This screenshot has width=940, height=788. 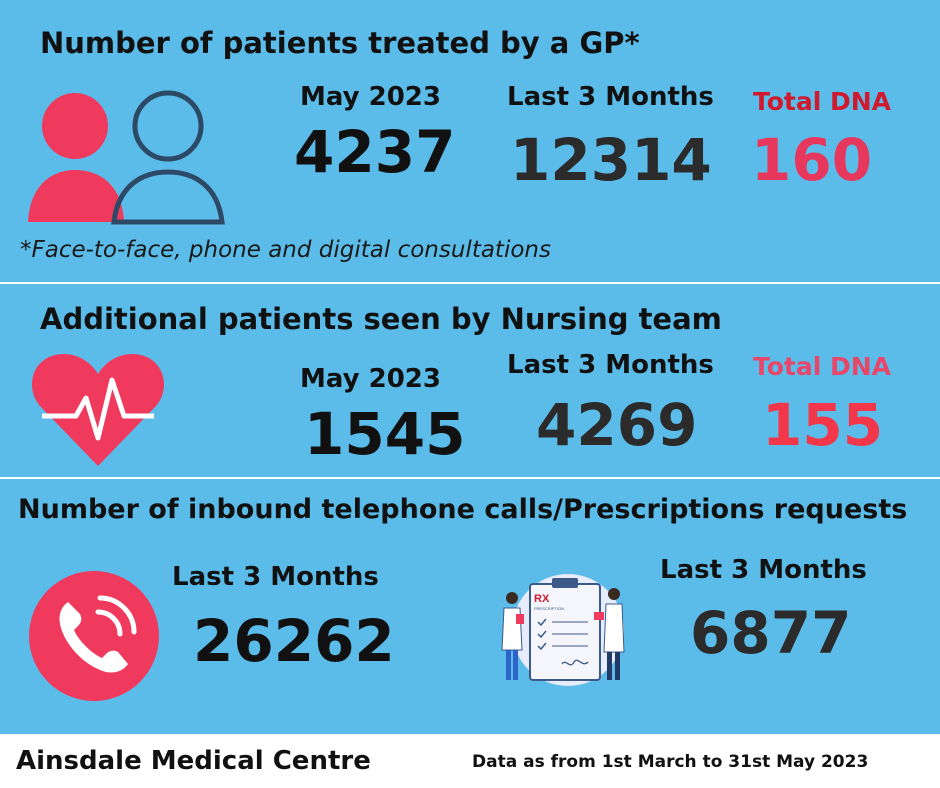 I want to click on gp-dna-label: Total DNA, so click(x=822, y=101).